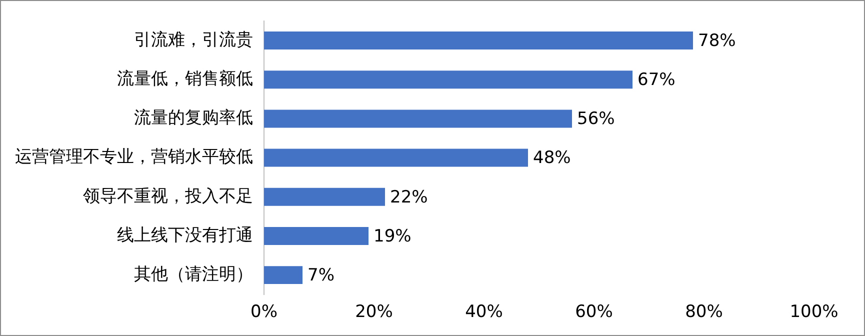  Describe the element at coordinates (193, 274) in the screenshot. I see `y-tick-label: 其他（请注明）` at that location.